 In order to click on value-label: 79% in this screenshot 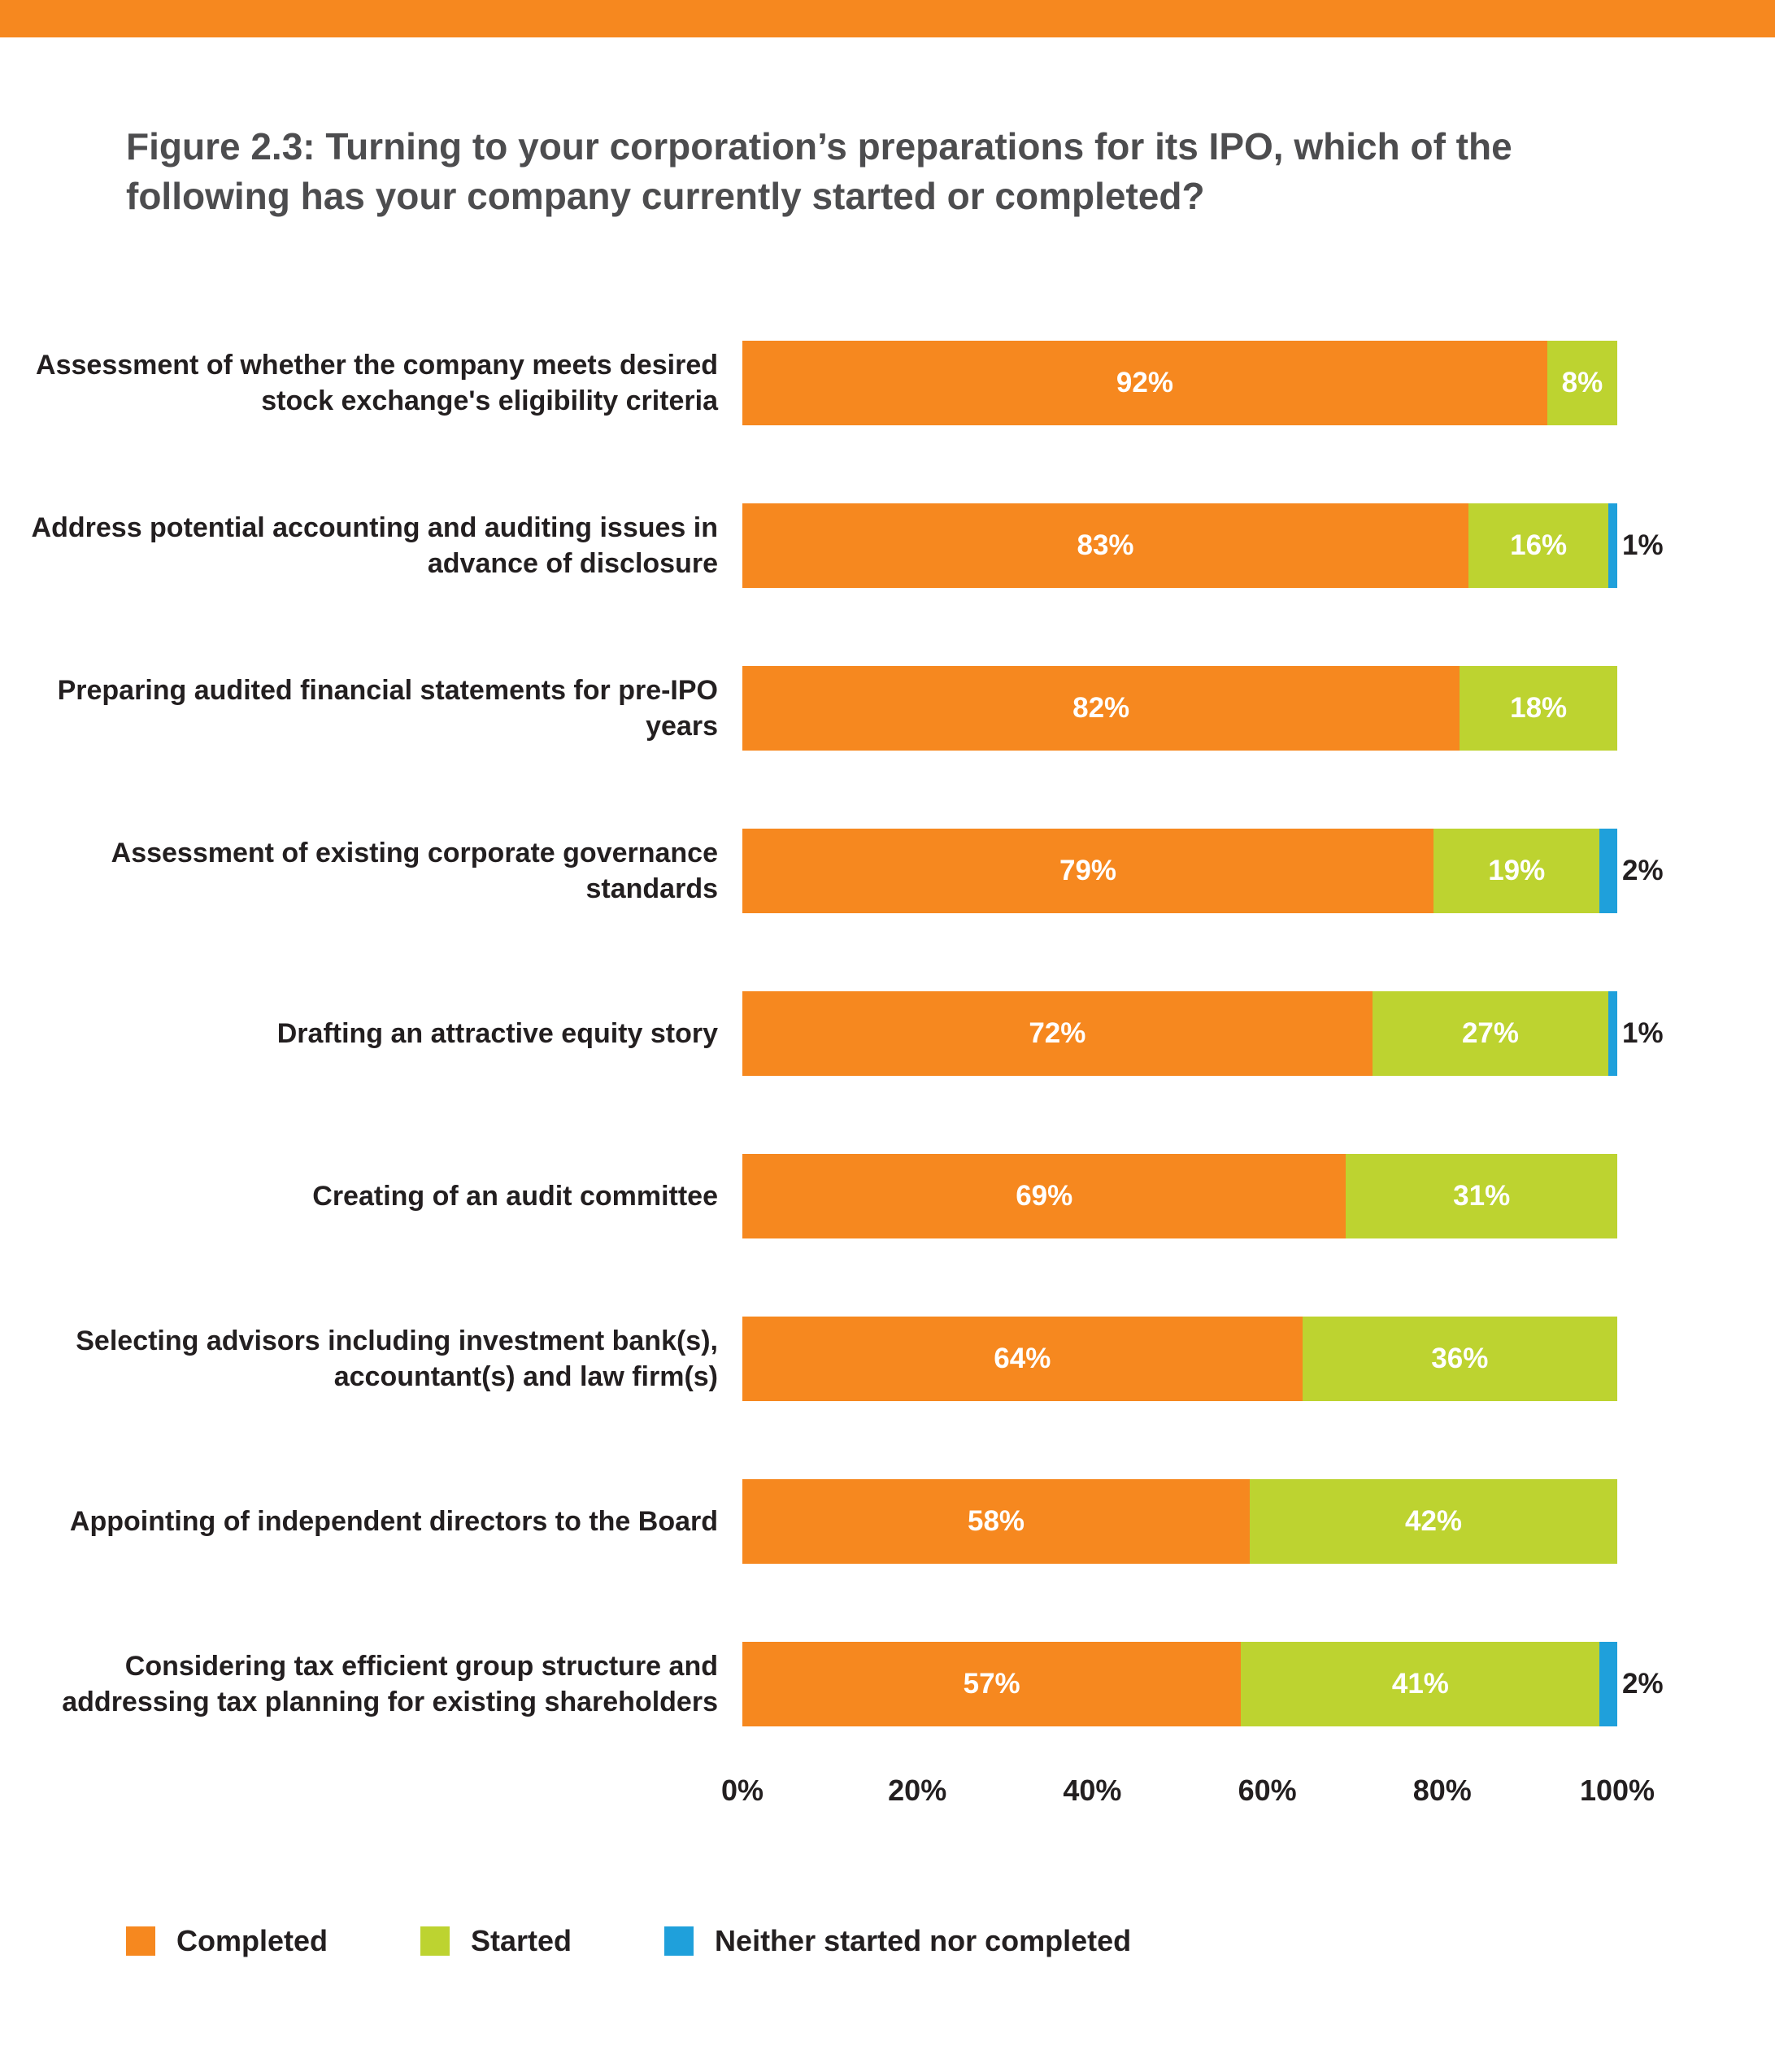, I will do `click(1088, 871)`.